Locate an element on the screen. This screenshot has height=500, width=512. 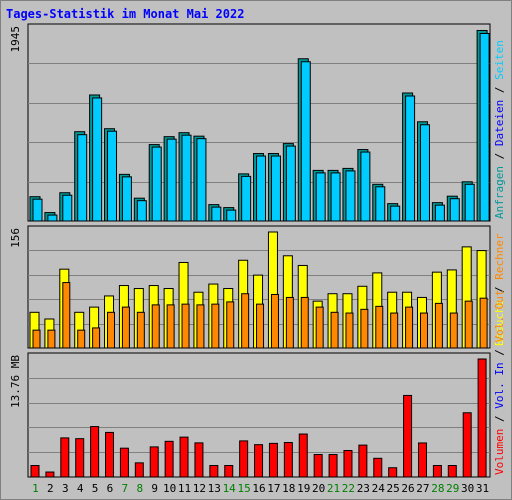
x-tick-label-7: 7 is located at coordinates (125, 488).